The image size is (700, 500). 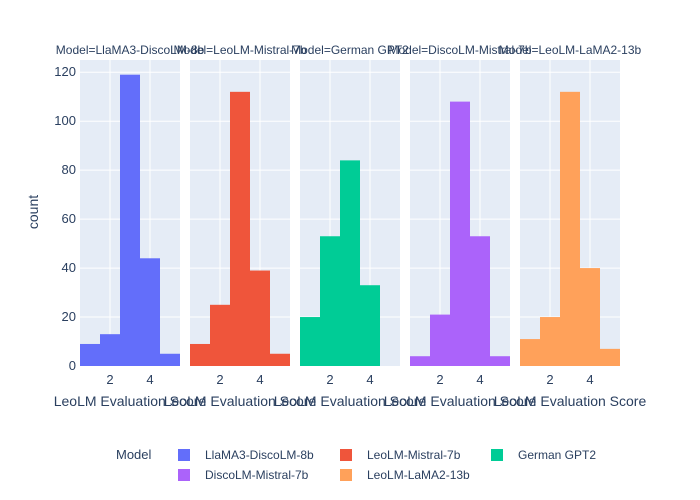 What do you see at coordinates (239, 50) in the screenshot?
I see `facet-title: Model=LeoLM-Mistral-7b` at bounding box center [239, 50].